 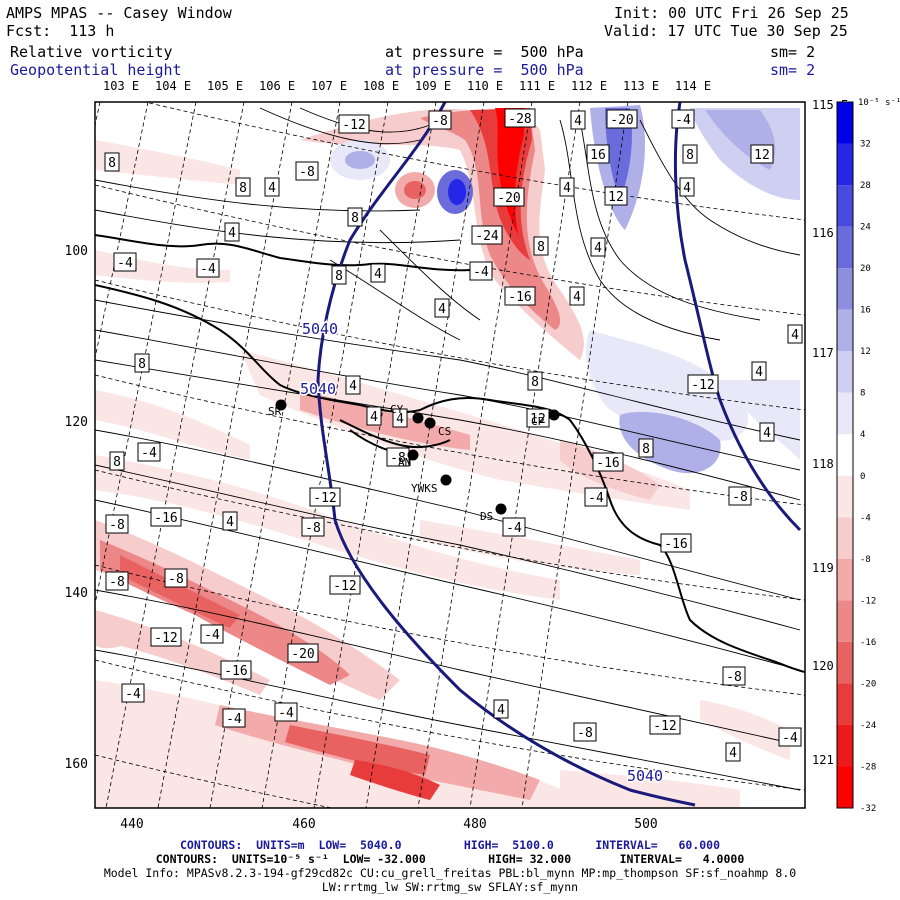 What do you see at coordinates (173, 86) in the screenshot?
I see `top-lon-label: 104 E` at bounding box center [173, 86].